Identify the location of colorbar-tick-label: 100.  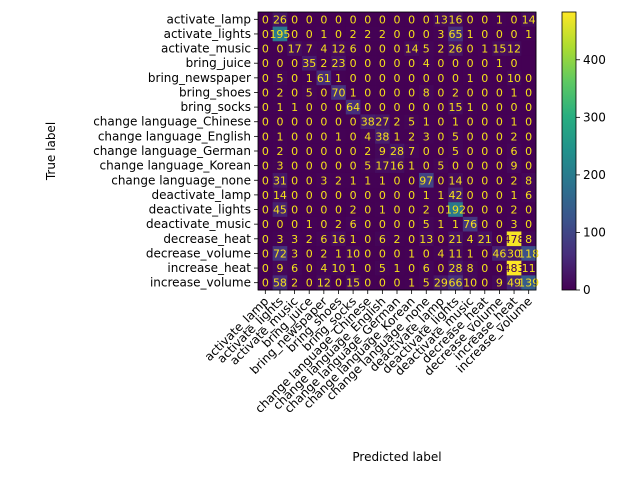
(594, 232).